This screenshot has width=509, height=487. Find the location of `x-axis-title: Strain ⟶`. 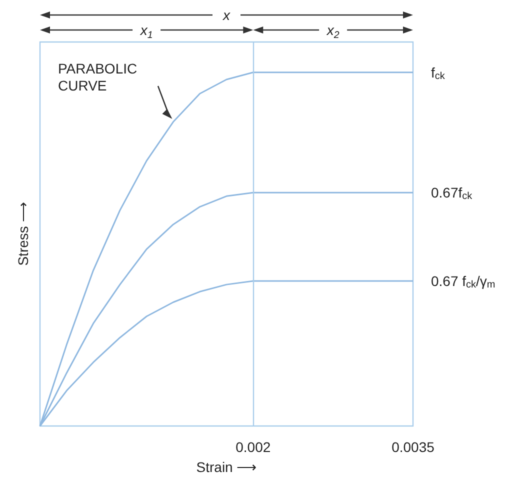

x-axis-title: Strain ⟶ is located at coordinates (226, 467).